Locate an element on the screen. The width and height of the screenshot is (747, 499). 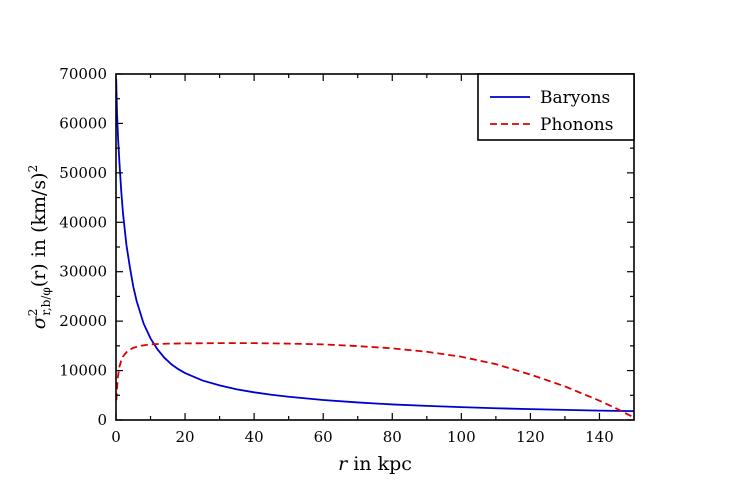
legend-label-phonons: Phonons is located at coordinates (576, 125).